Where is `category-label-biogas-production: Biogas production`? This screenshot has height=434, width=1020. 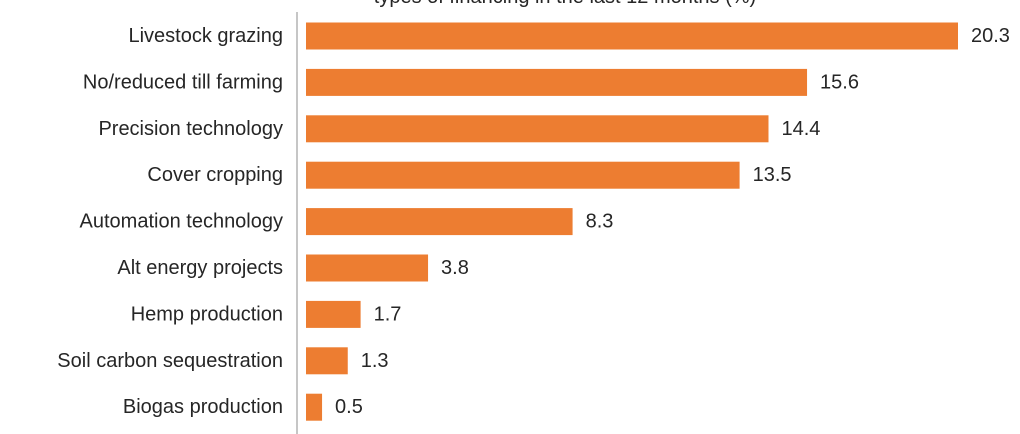
category-label-biogas-production: Biogas production is located at coordinates (203, 407).